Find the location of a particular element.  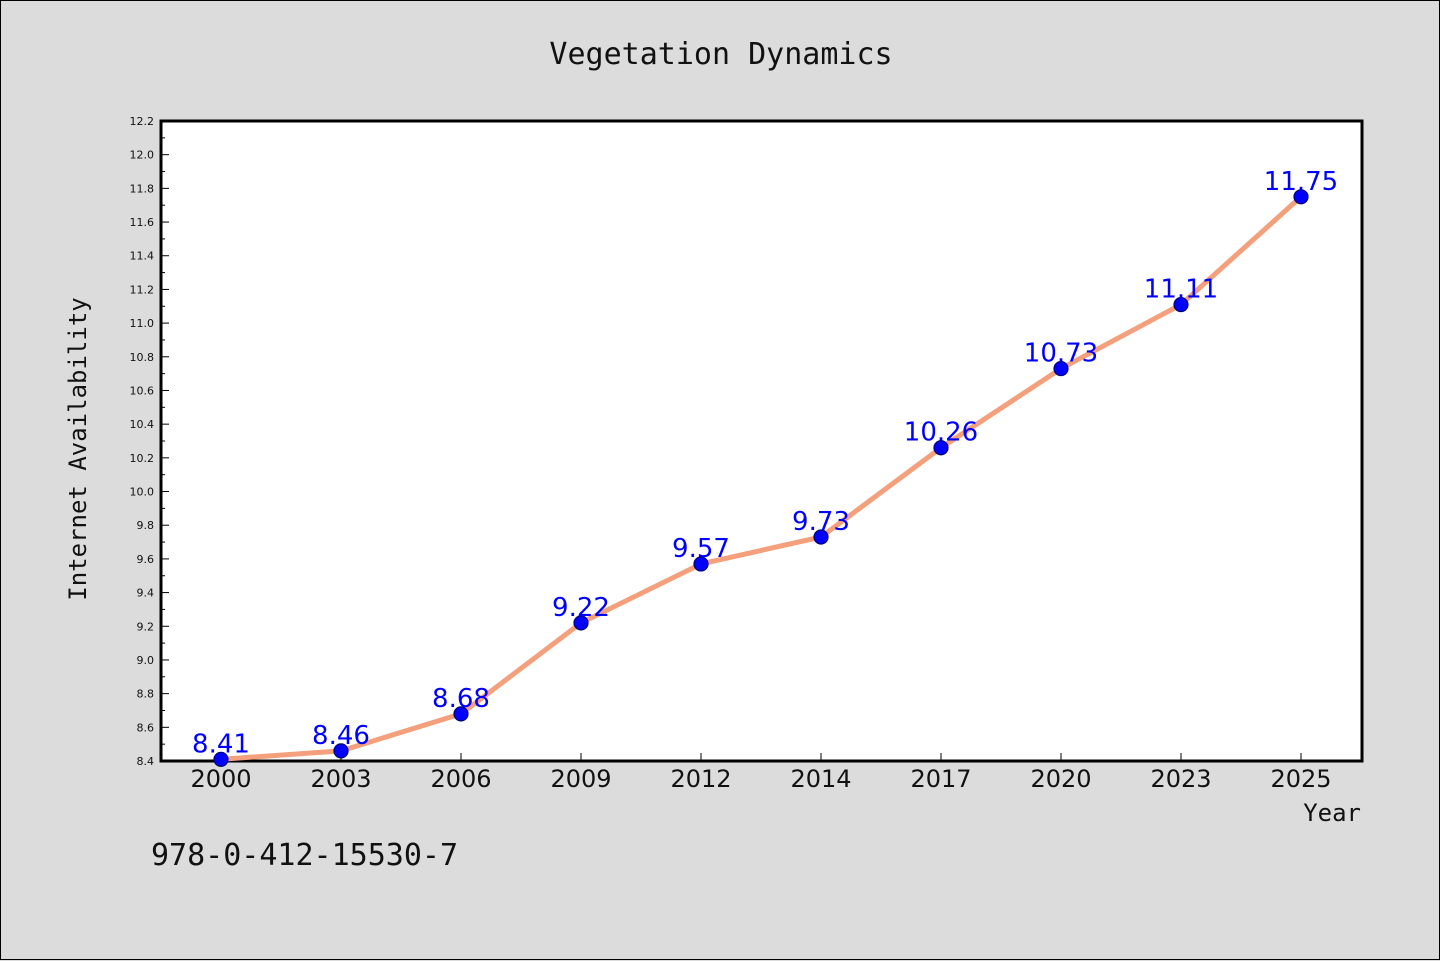

x-tick-label: 2020 is located at coordinates (1060, 779).